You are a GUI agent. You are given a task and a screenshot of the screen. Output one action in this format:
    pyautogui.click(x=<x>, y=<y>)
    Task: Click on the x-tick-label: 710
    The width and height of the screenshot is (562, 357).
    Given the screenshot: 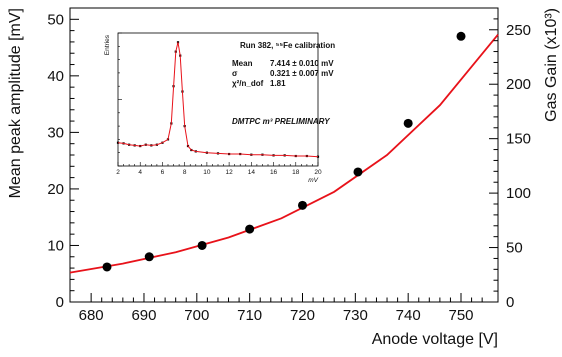 What is the action you would take?
    pyautogui.click(x=249, y=315)
    